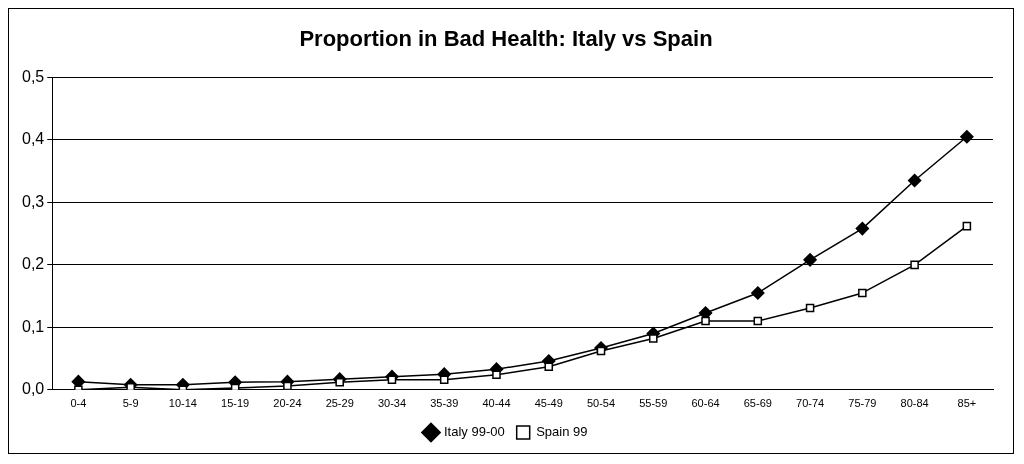  Describe the element at coordinates (444, 403) in the screenshot. I see `x-tick-label: 35-39` at that location.